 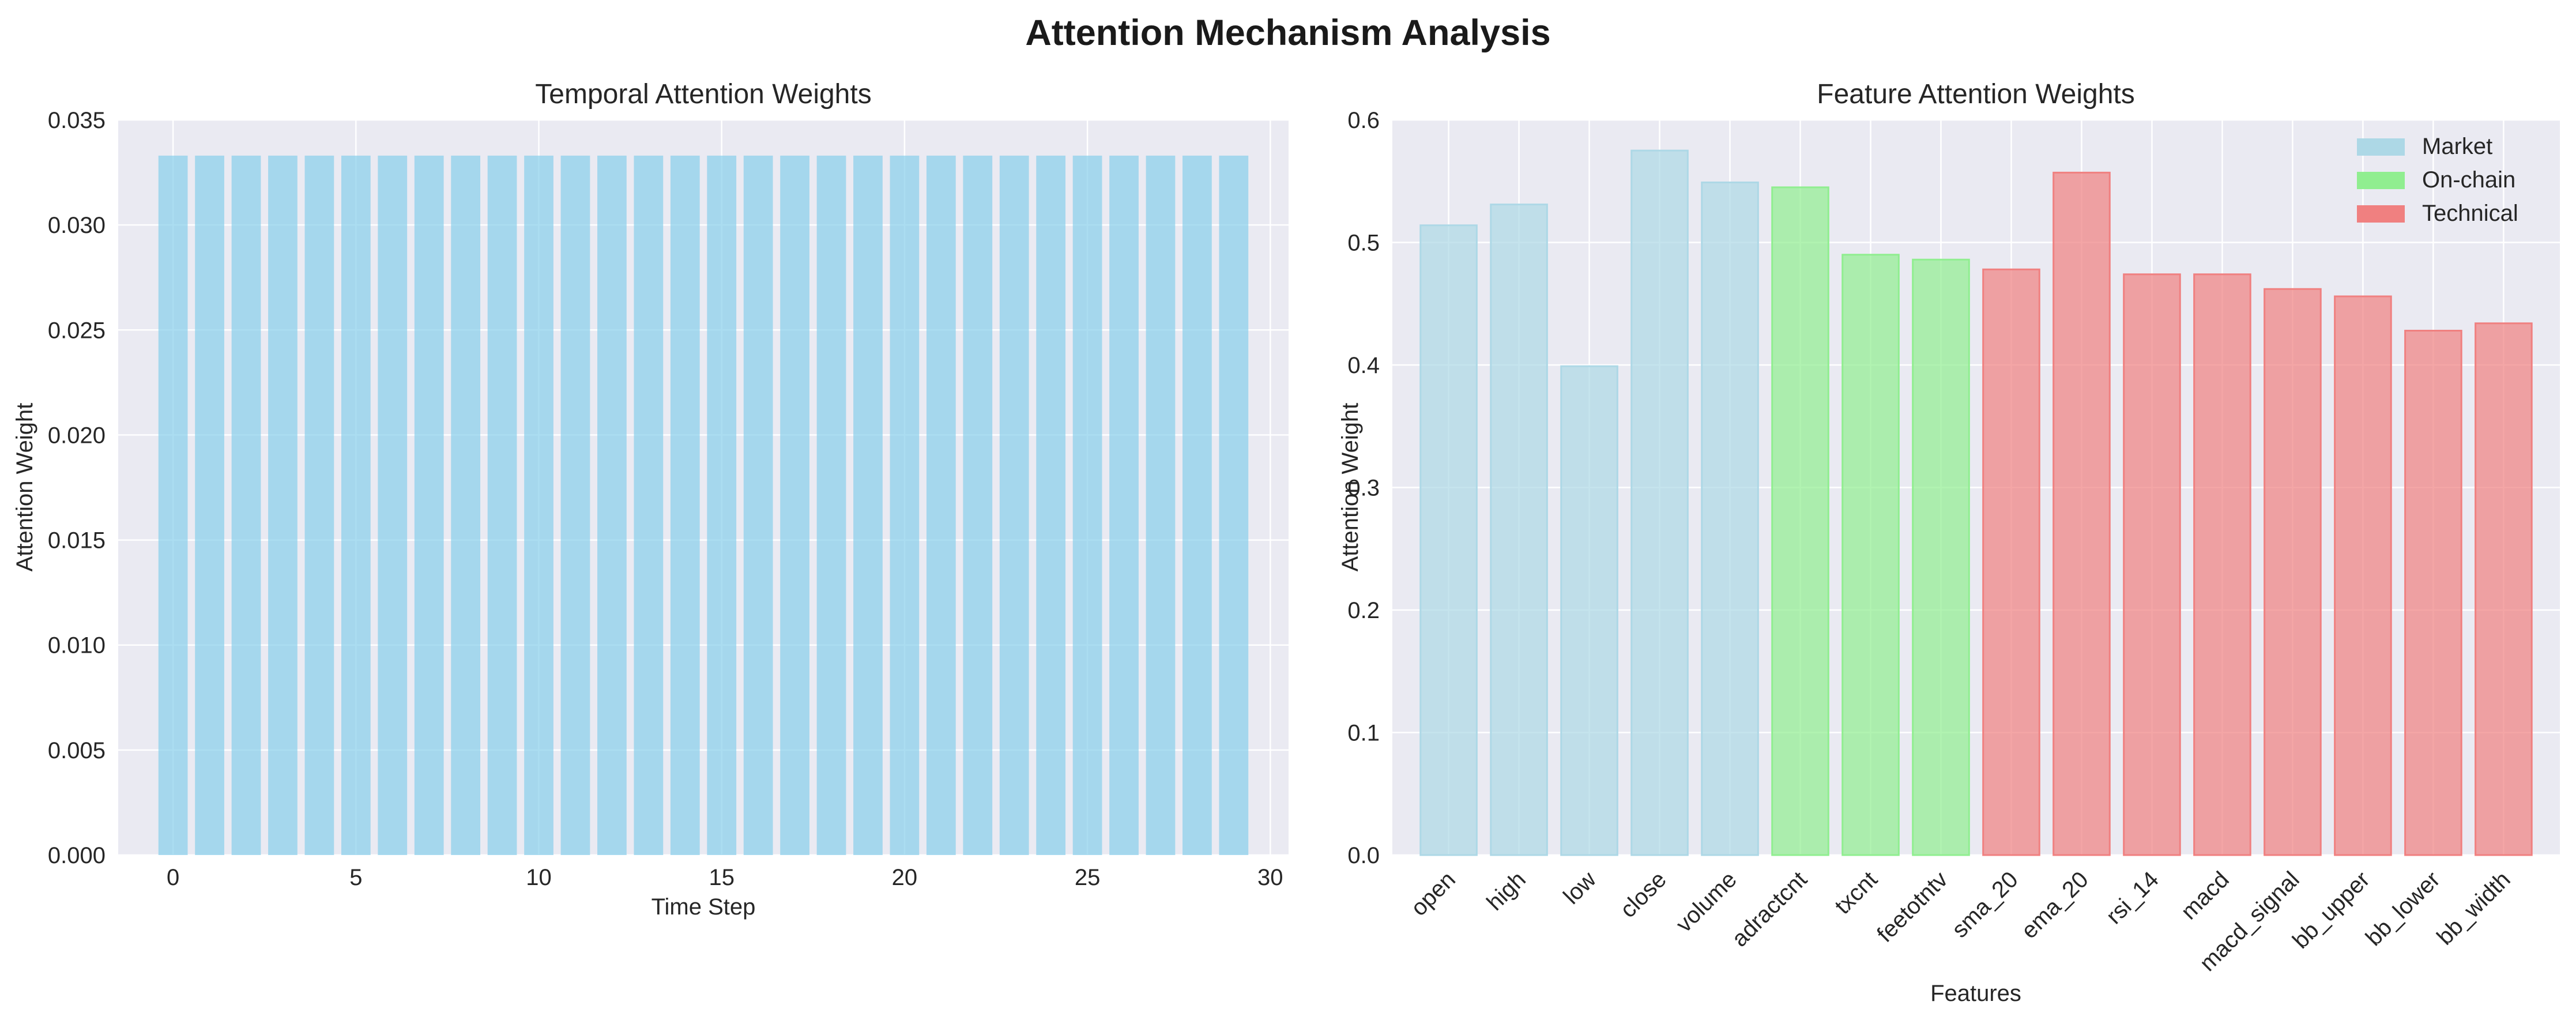 I want to click on feature-bar-high, so click(x=1519, y=530).